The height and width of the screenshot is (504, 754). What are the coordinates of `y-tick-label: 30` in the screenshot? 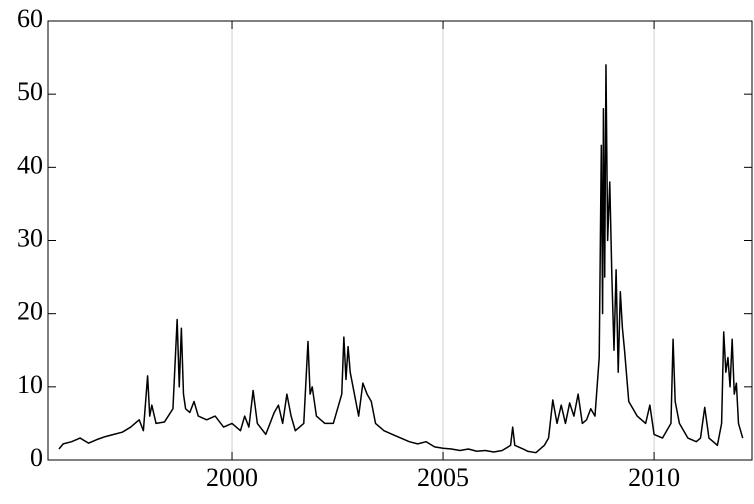 It's located at (30, 237).